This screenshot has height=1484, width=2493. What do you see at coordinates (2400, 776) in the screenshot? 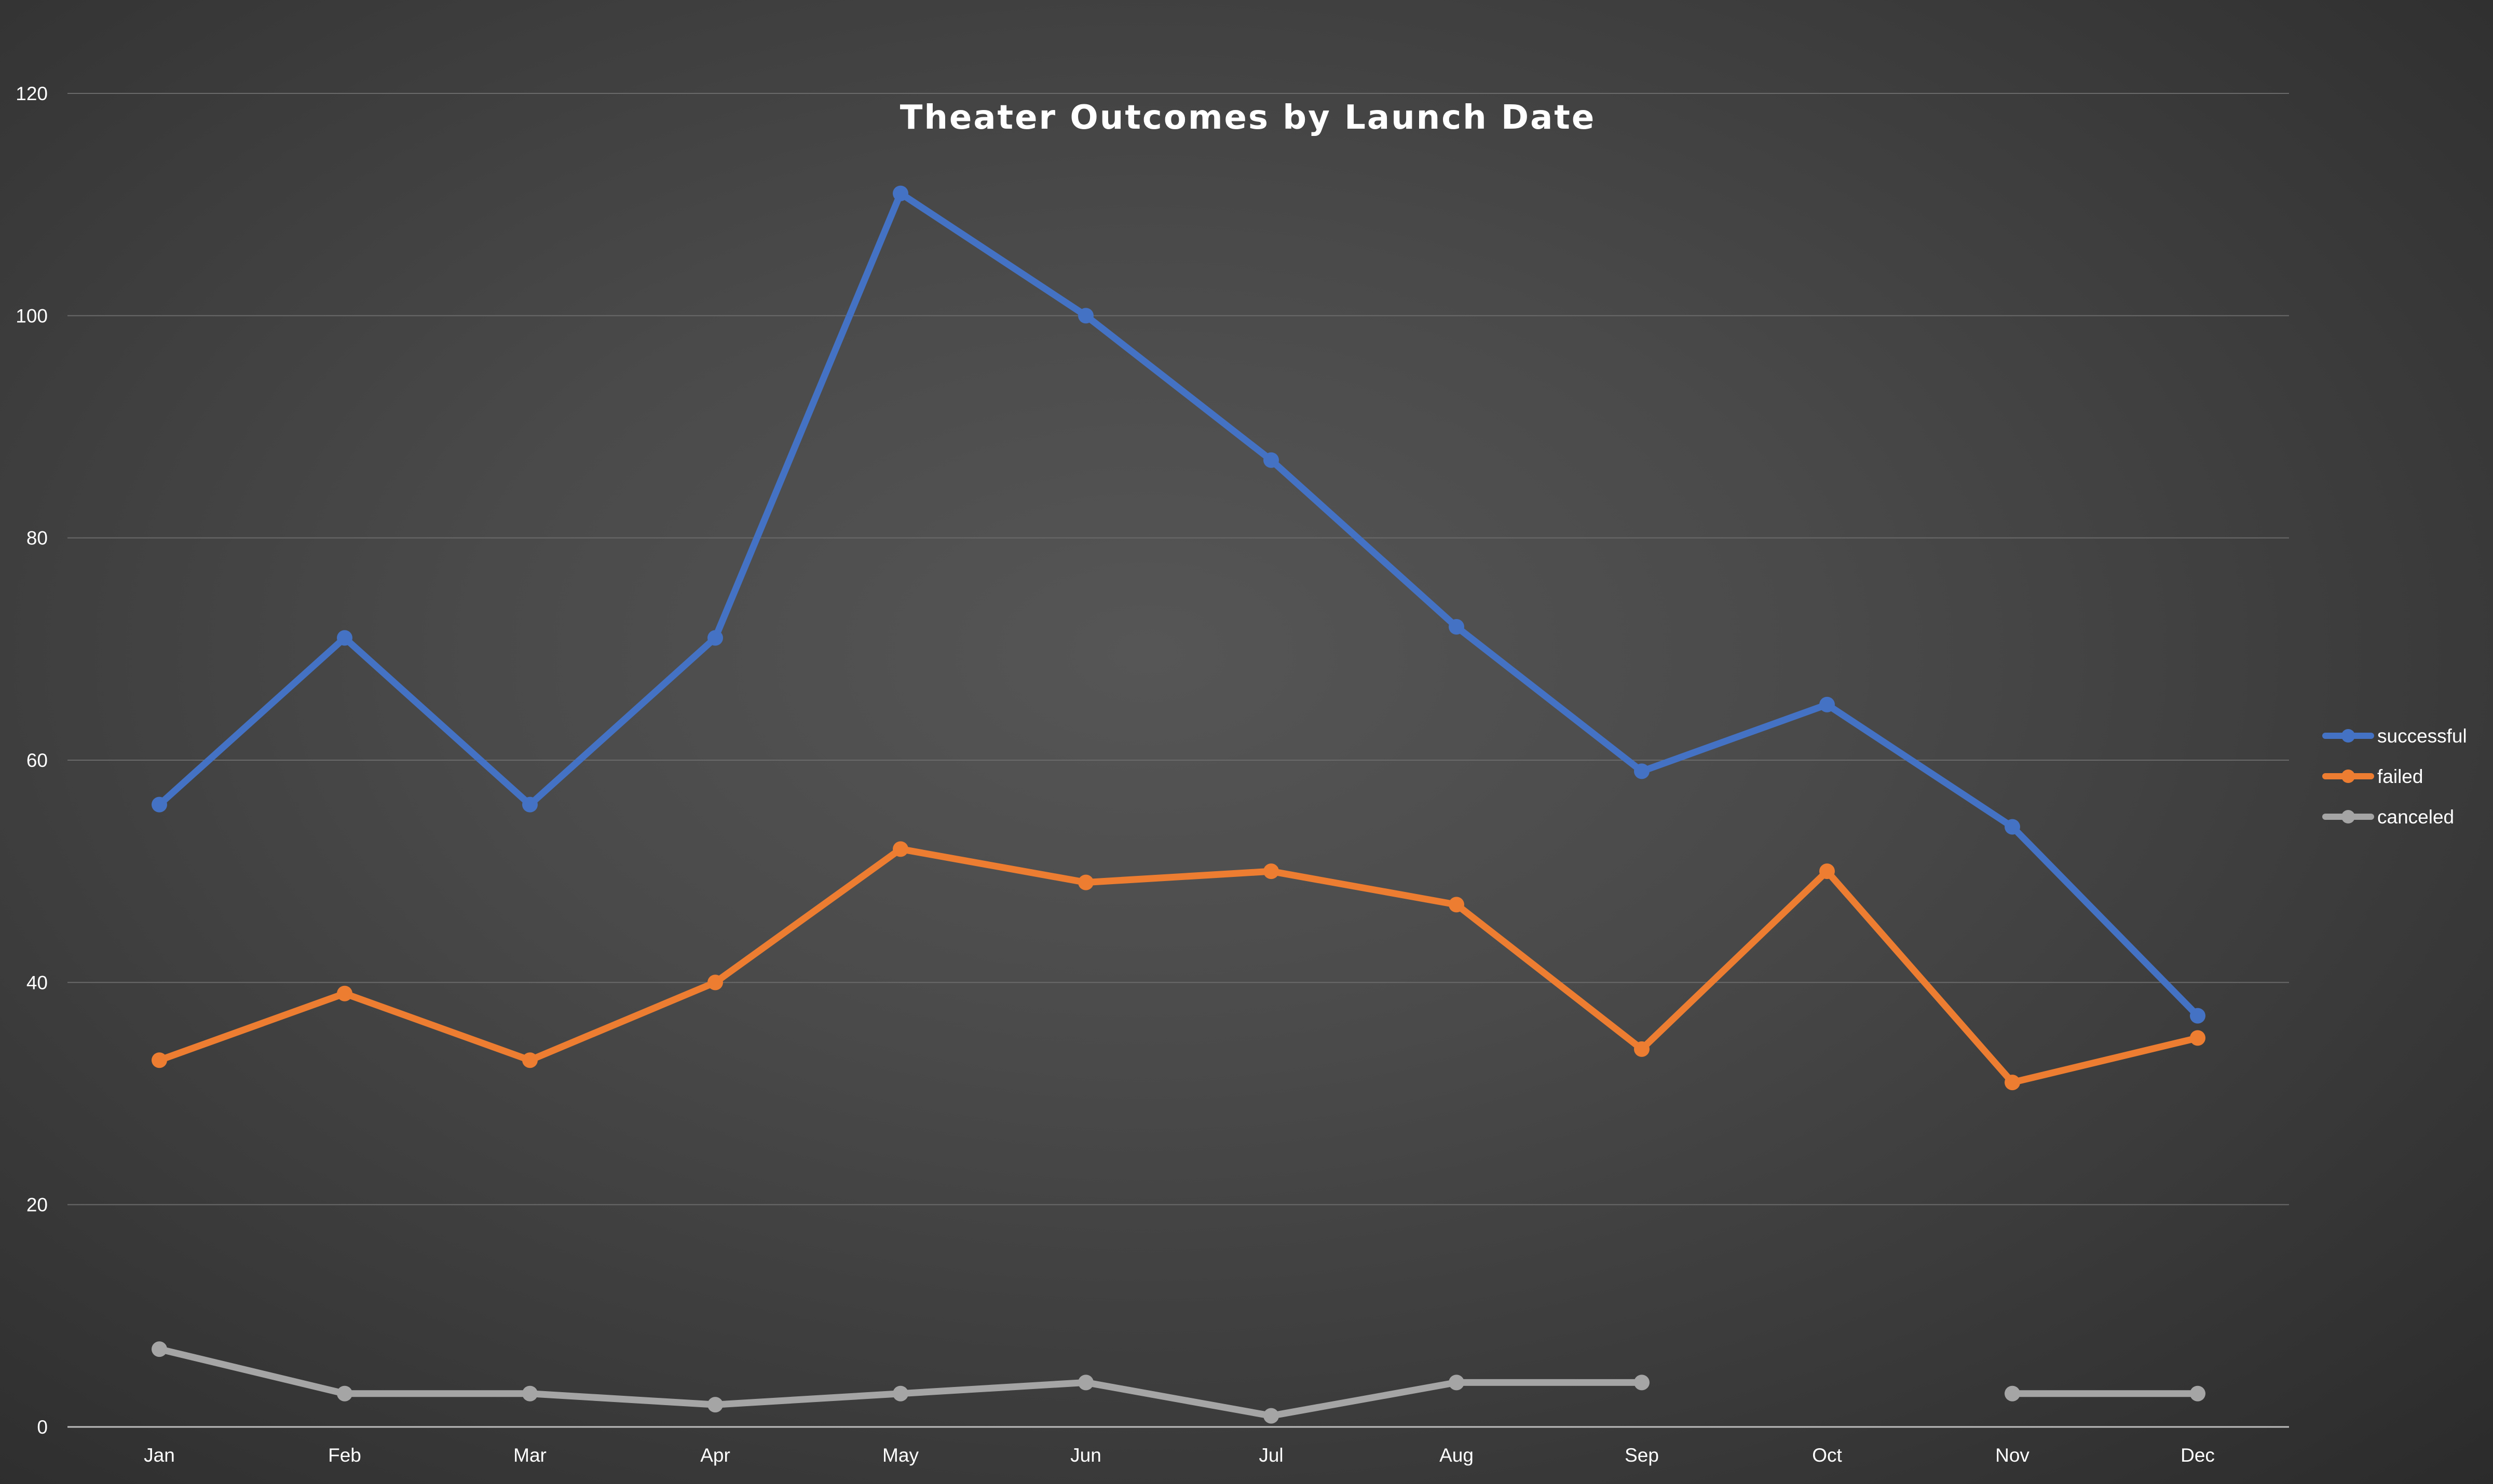
I see `legend-label: failed` at bounding box center [2400, 776].